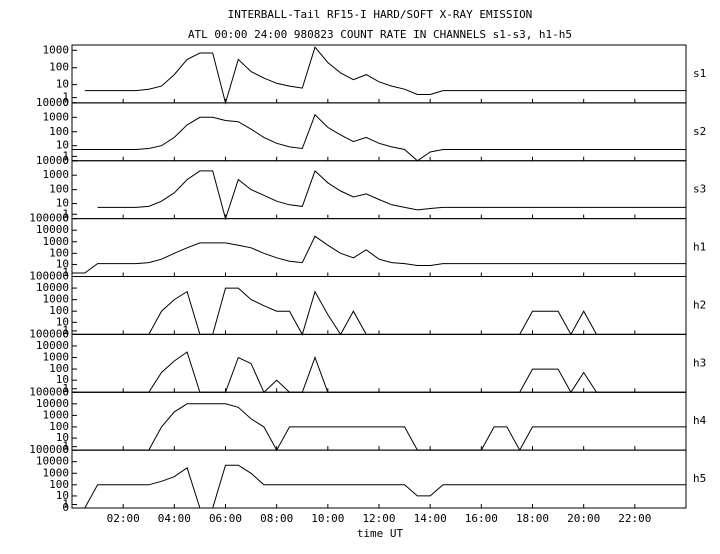 Image resolution: width=720 pixels, height=554 pixels. What do you see at coordinates (699, 362) in the screenshot?
I see `series-name: h3` at bounding box center [699, 362].